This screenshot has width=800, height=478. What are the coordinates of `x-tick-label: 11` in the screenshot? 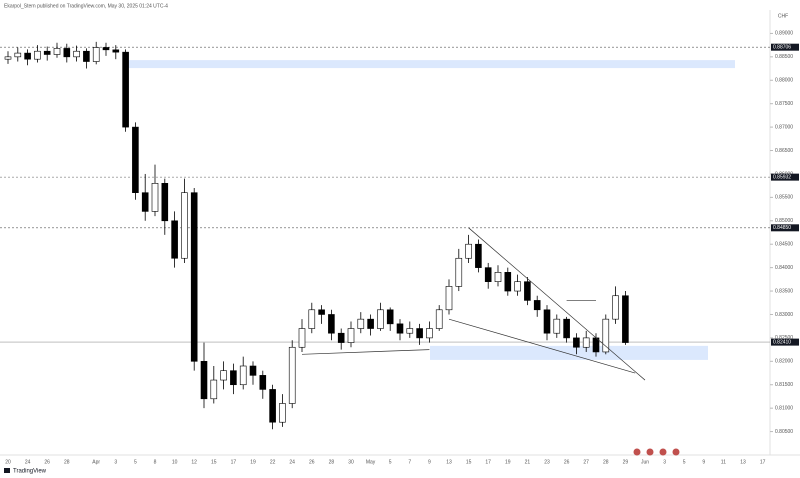 It's located at (723, 462).